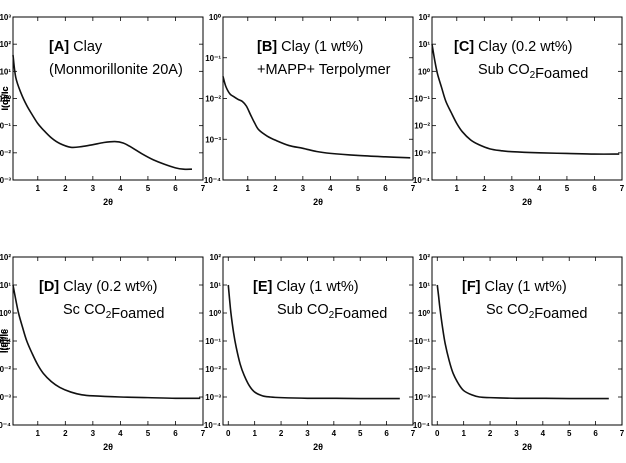  I want to click on plot-frame, so click(108, 98).